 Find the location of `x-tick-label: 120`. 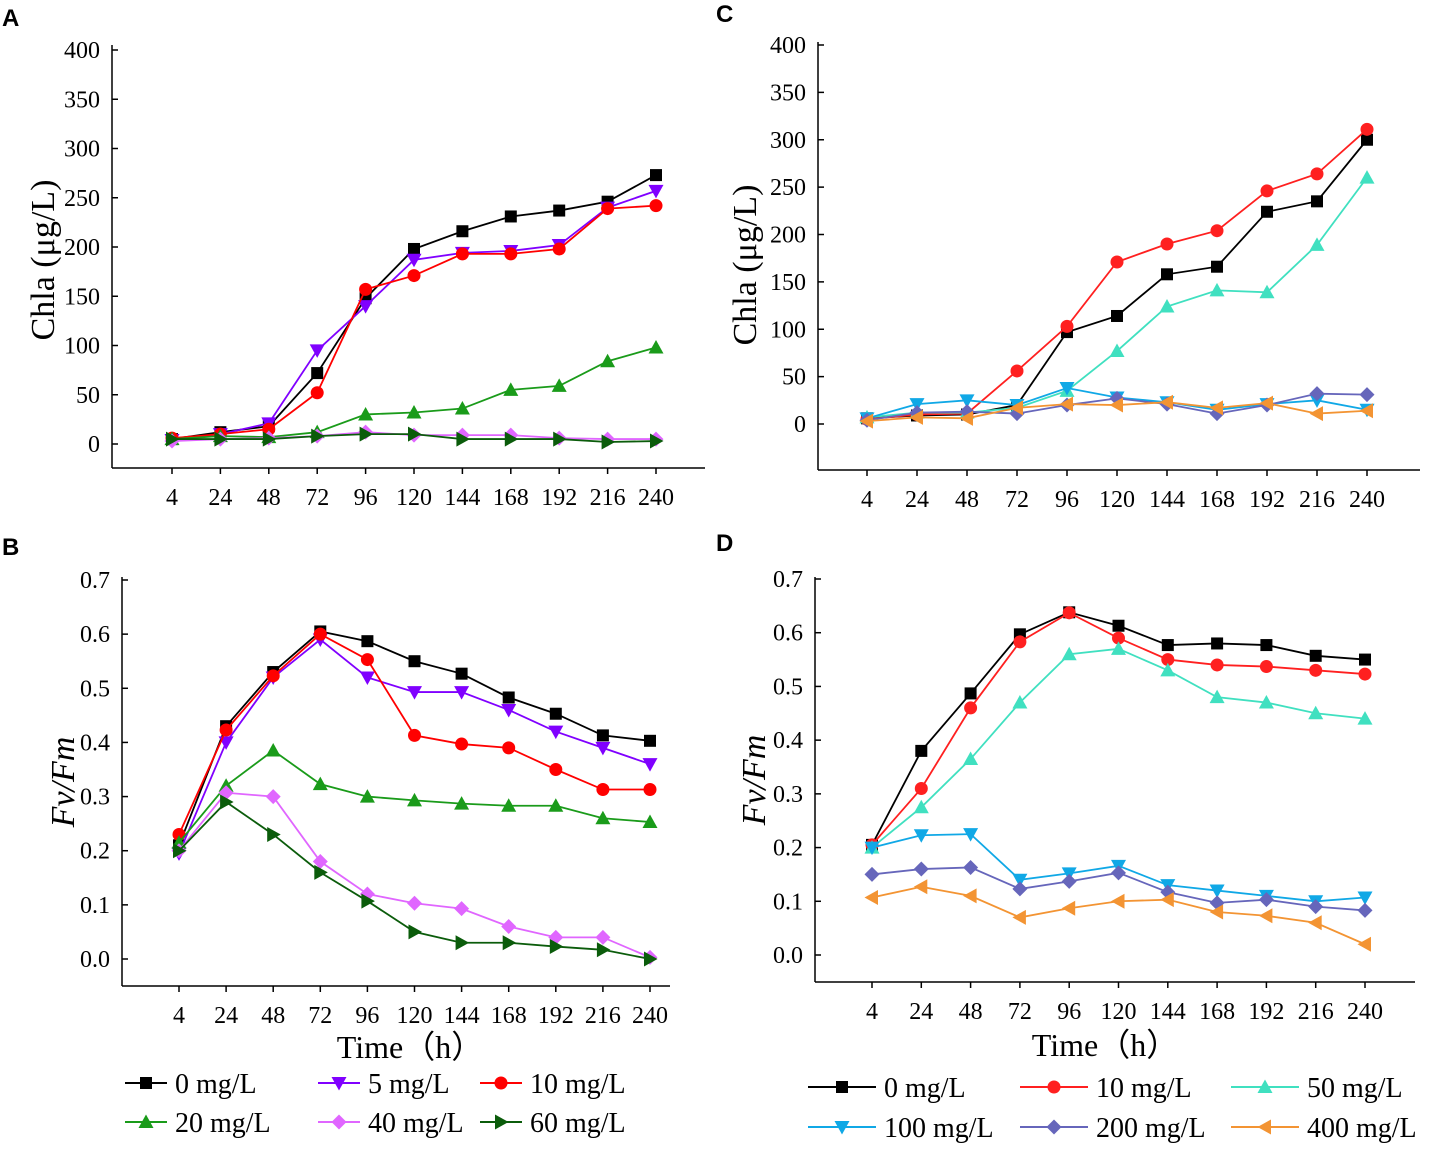

x-tick-label: 120 is located at coordinates (415, 1016).